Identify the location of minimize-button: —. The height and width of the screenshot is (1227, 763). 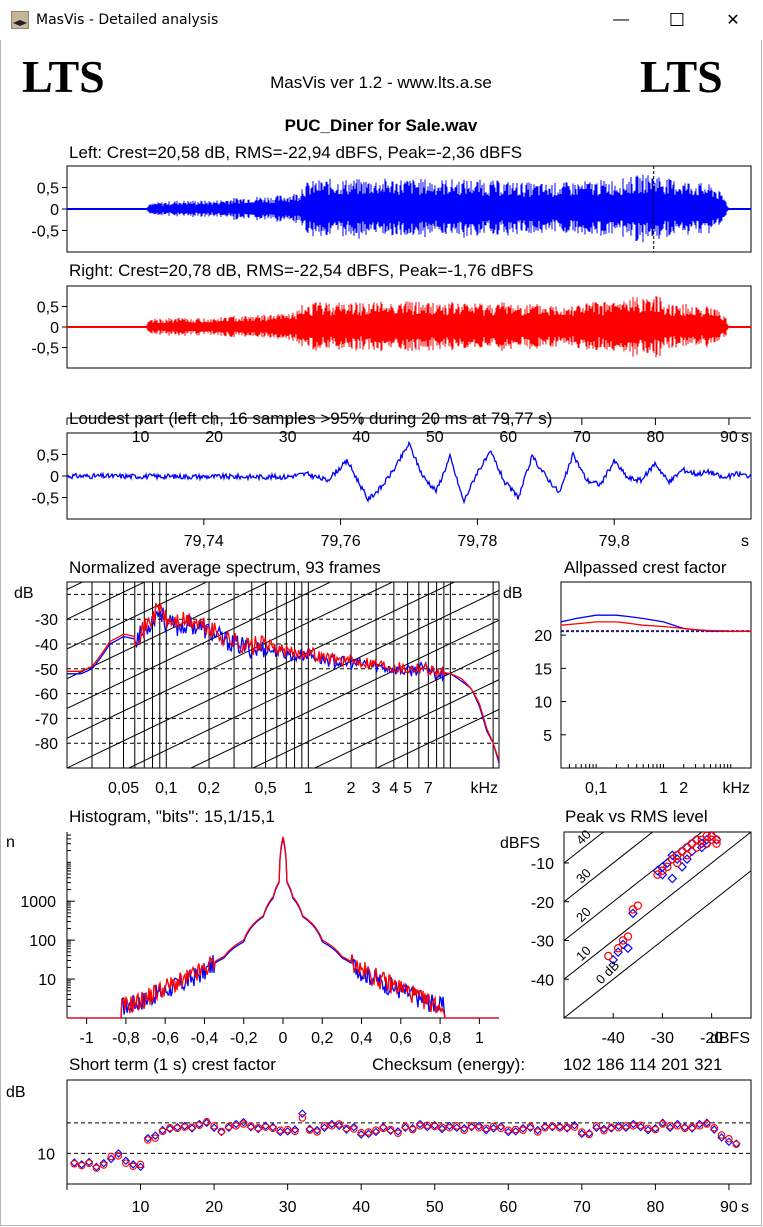
(621, 20).